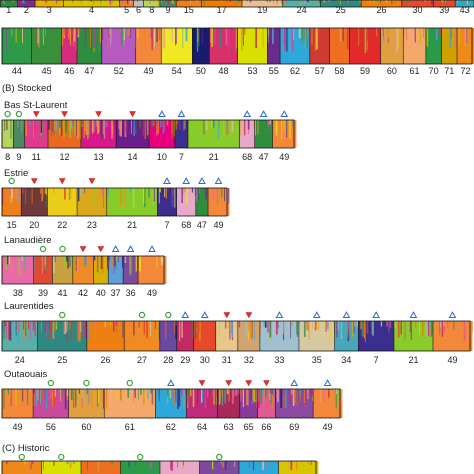 This screenshot has width=474, height=474. What do you see at coordinates (266, 406) in the screenshot?
I see `population-block: 66` at bounding box center [266, 406].